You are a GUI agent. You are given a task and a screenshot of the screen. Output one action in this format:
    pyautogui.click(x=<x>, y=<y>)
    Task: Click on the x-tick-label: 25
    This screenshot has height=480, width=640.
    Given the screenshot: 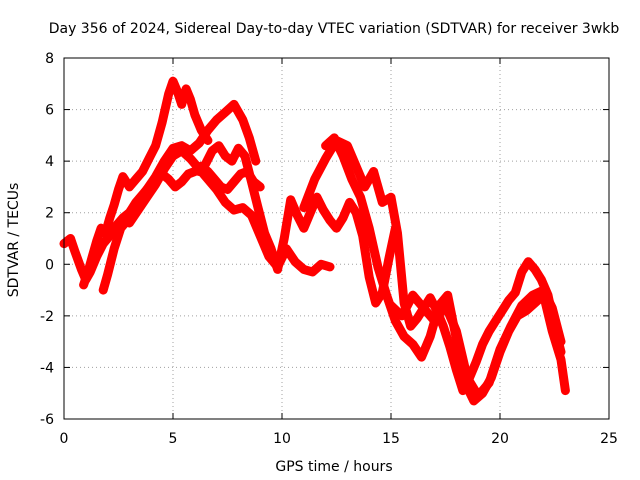 What is the action you would take?
    pyautogui.click(x=609, y=439)
    